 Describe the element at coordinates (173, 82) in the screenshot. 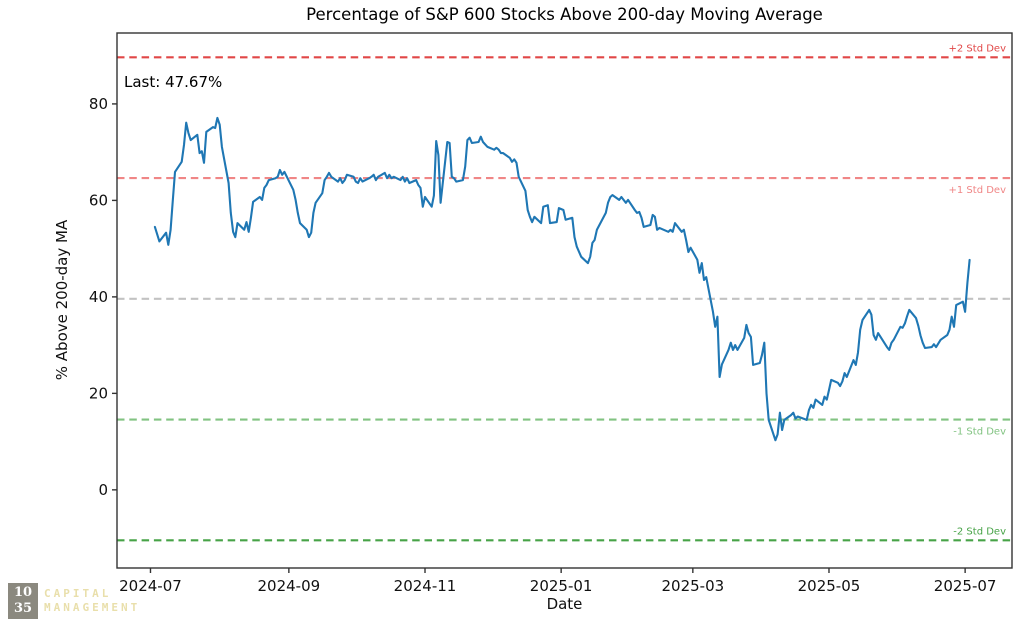

I see `last-value-annotation: Last: 47.67%` at that location.